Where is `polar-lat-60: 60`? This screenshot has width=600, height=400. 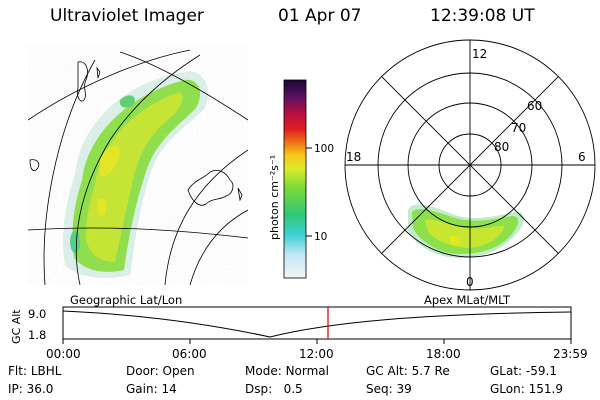 polar-lat-60: 60 is located at coordinates (534, 106).